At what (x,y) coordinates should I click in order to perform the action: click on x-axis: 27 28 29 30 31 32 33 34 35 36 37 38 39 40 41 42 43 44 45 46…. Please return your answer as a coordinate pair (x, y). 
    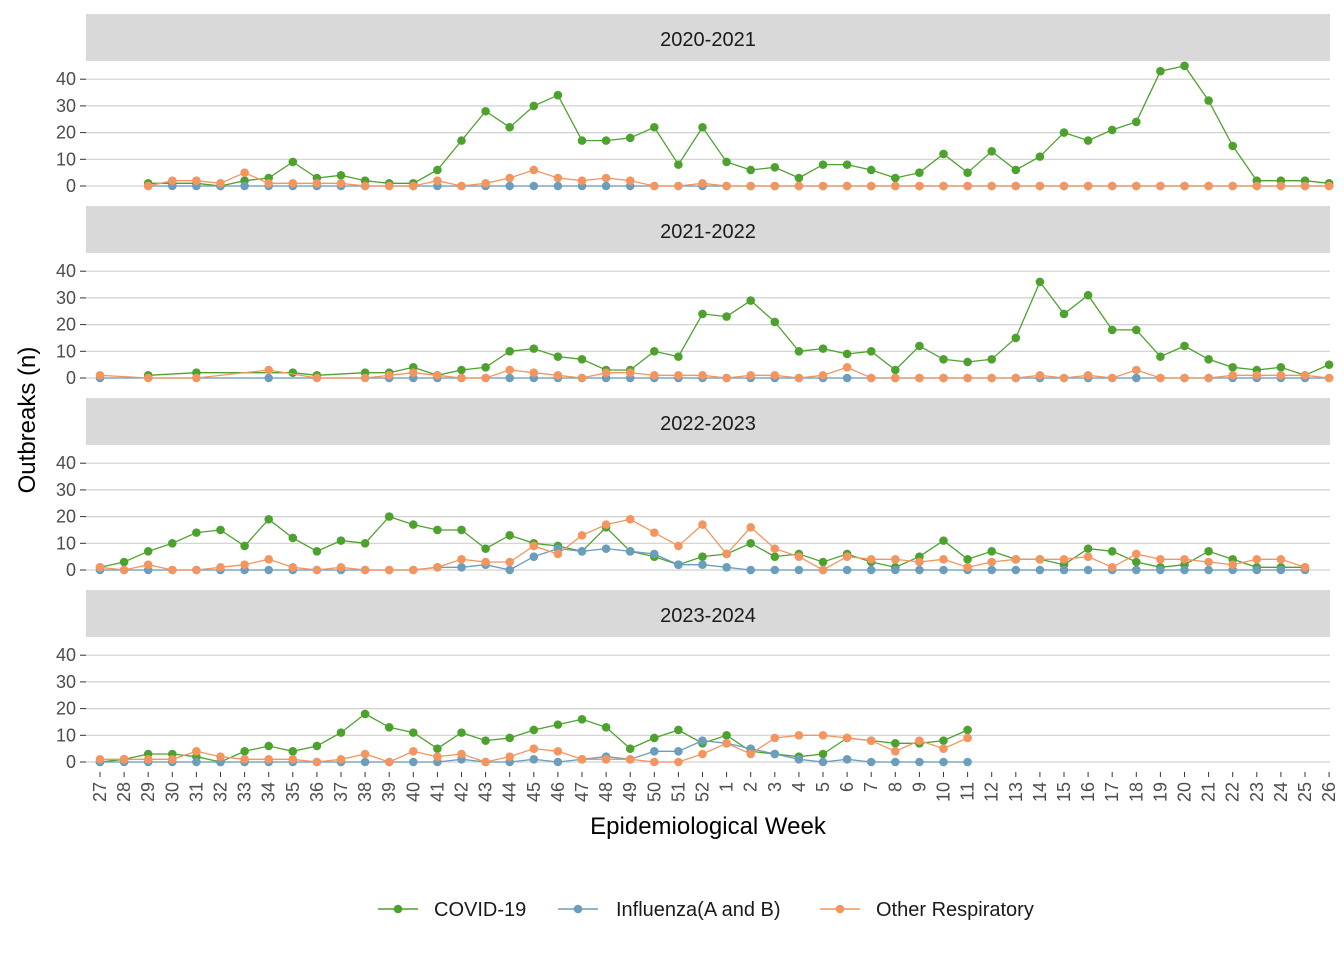
    Looking at the image, I should click on (714, 787).